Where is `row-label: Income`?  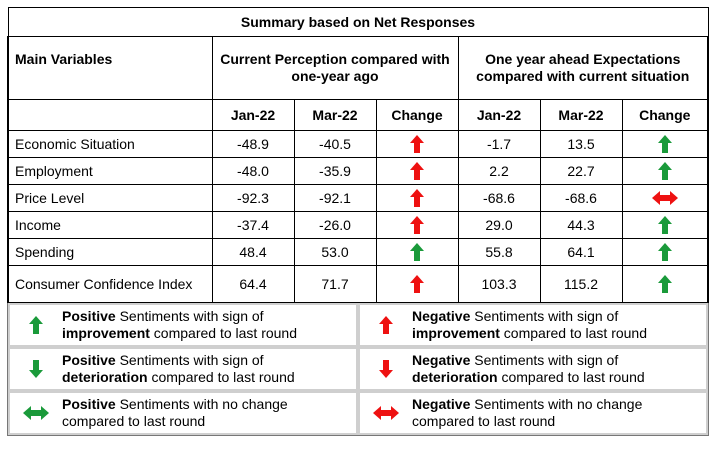 row-label: Income is located at coordinates (110, 225).